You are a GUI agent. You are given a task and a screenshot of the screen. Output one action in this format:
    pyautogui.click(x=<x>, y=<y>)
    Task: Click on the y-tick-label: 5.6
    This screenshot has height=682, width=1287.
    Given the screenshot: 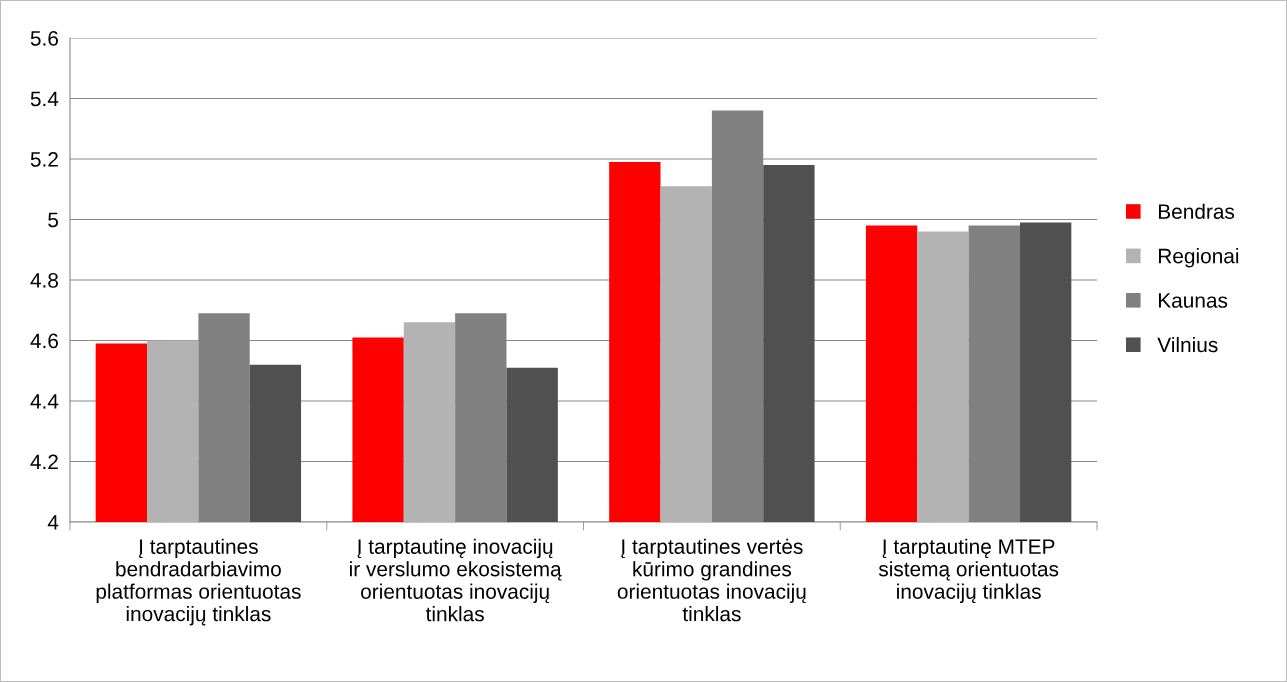 What is the action you would take?
    pyautogui.click(x=44, y=38)
    